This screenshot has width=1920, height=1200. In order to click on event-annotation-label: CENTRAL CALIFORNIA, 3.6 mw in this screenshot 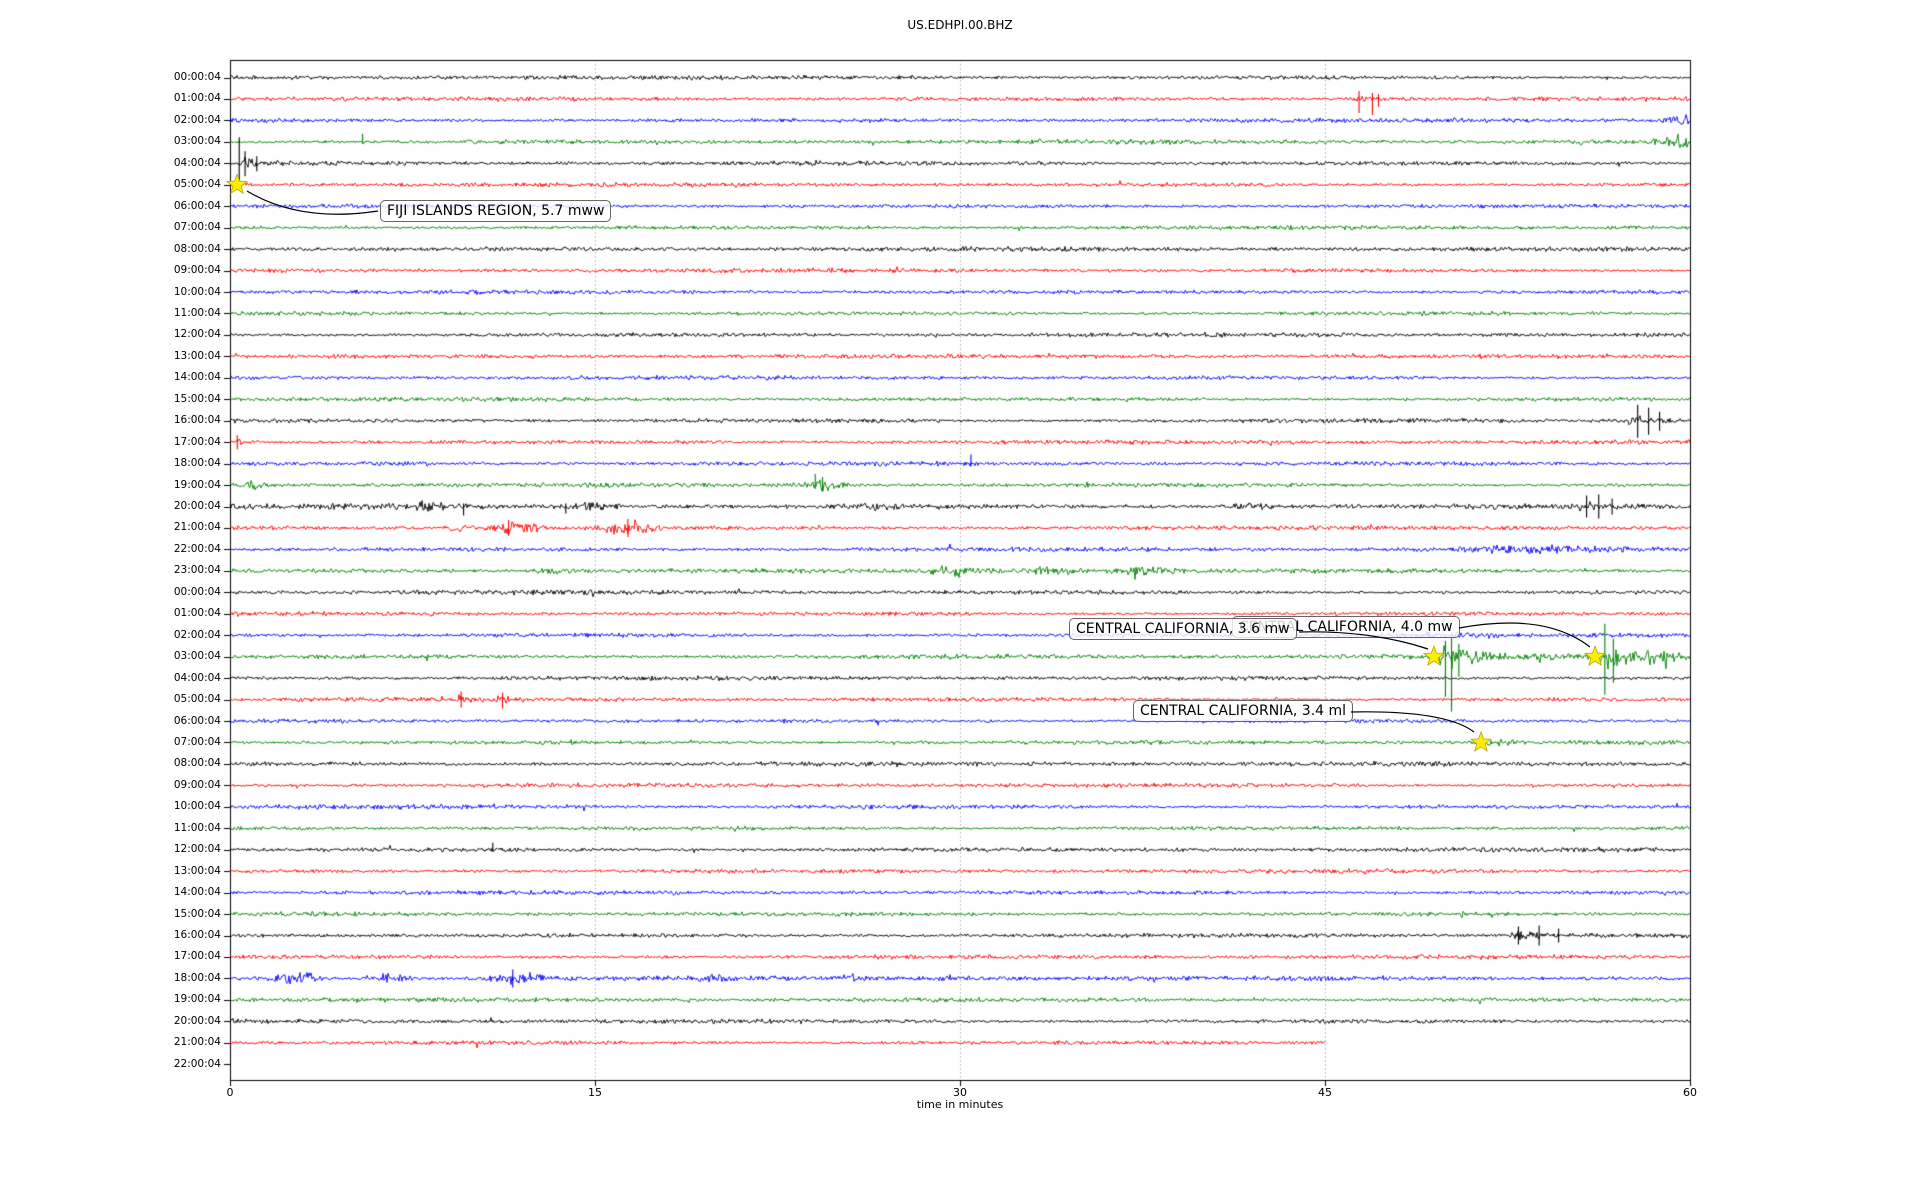, I will do `click(1183, 629)`.